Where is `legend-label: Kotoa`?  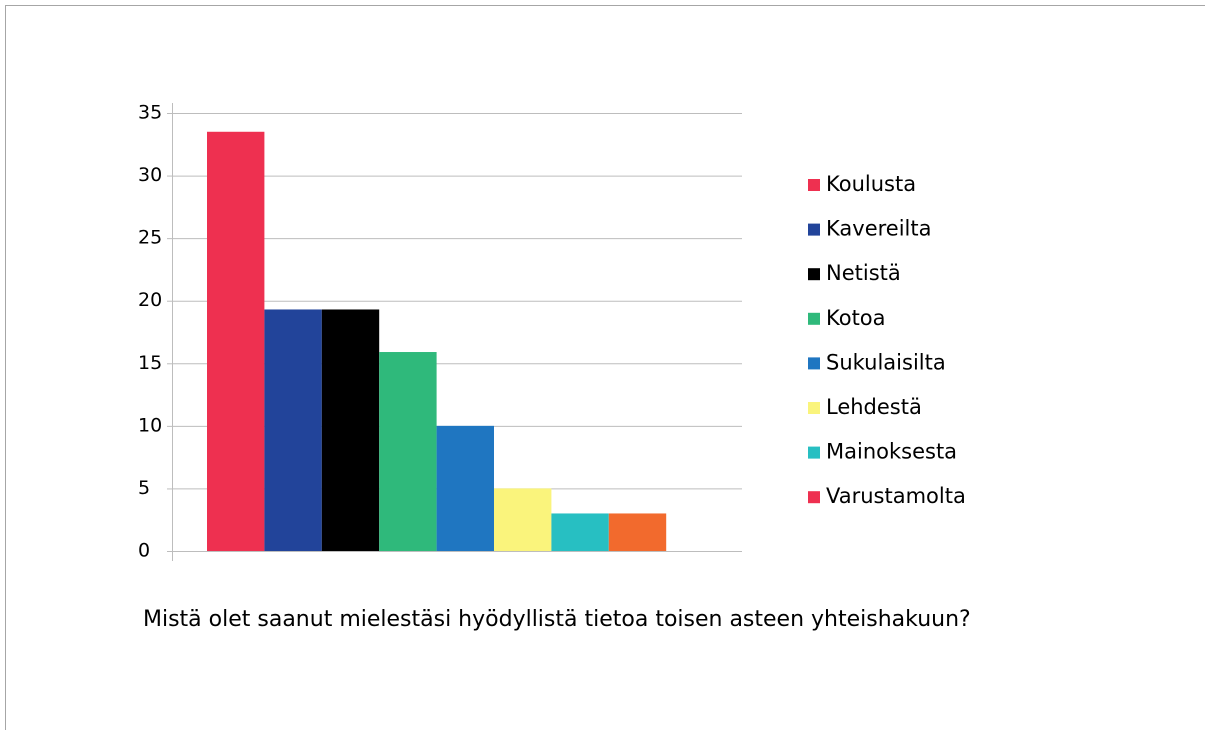 legend-label: Kotoa is located at coordinates (856, 318).